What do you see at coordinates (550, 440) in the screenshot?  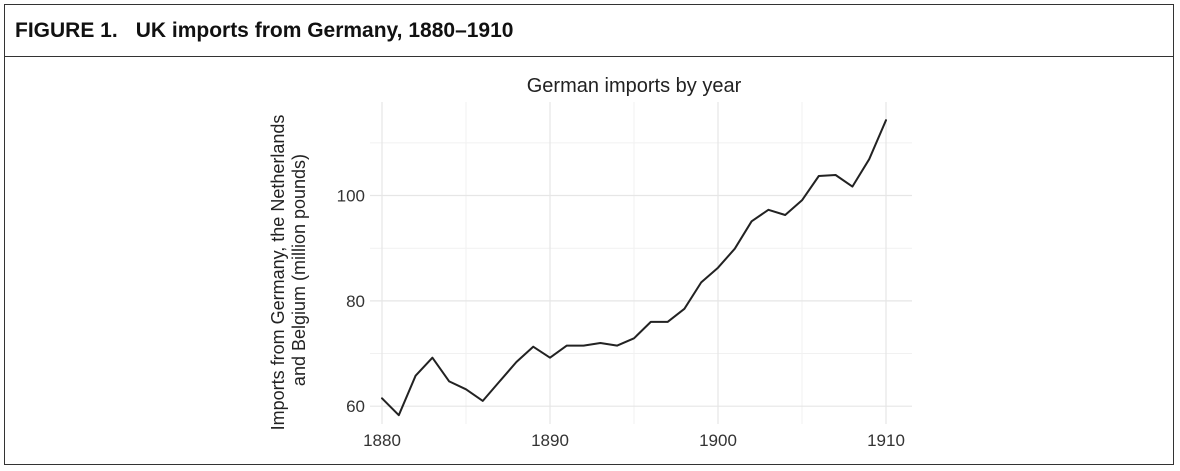 I see `x-tick-label: 1890` at bounding box center [550, 440].